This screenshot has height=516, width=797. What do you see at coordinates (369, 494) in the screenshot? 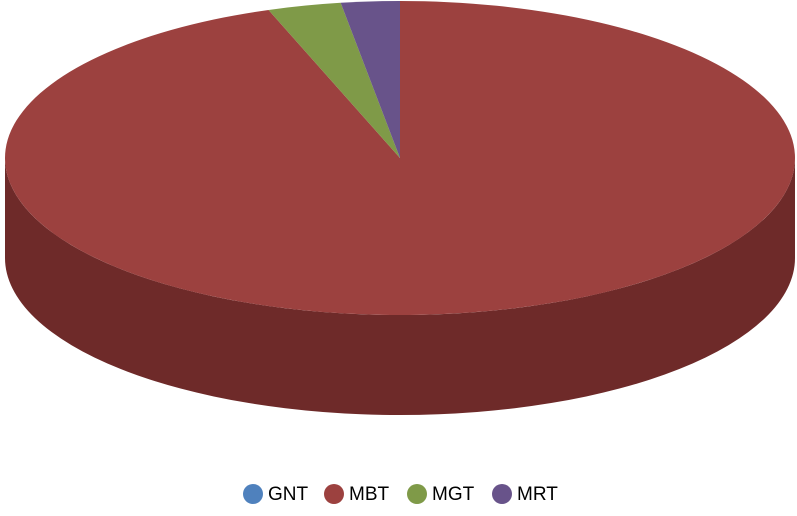
I see `legend-label: MBT` at bounding box center [369, 494].